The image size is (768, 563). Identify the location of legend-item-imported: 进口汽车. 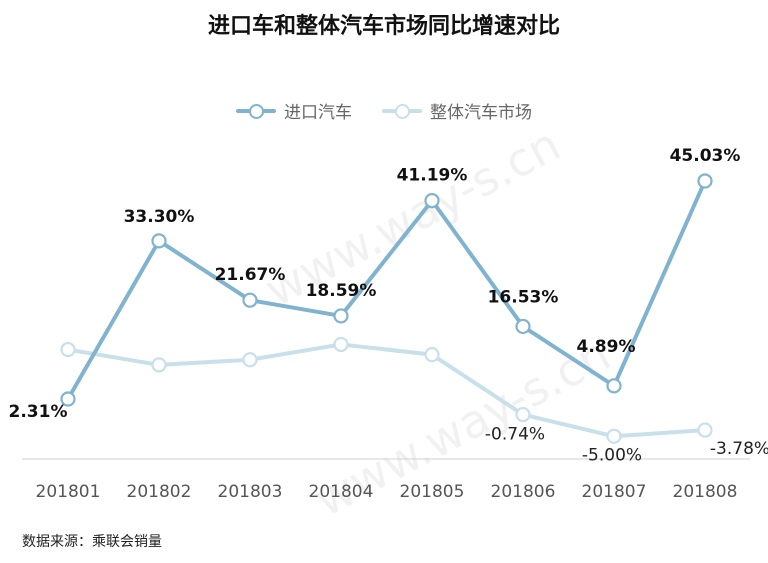
(294, 110).